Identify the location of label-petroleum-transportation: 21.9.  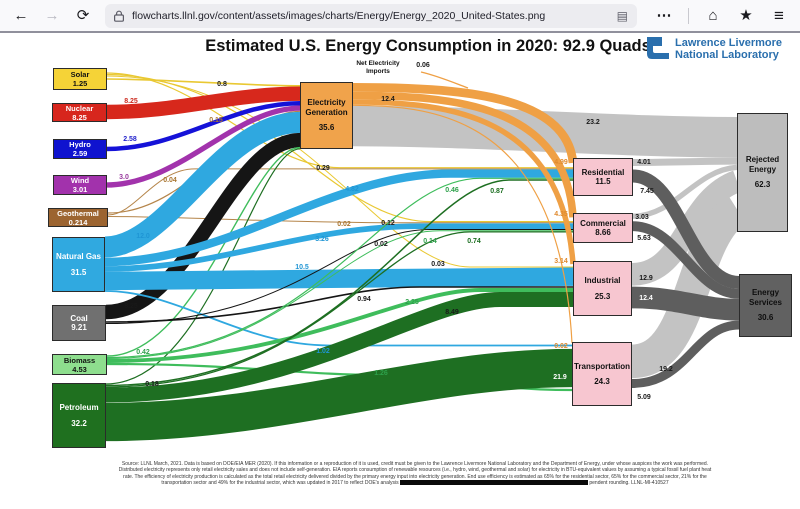
(560, 377).